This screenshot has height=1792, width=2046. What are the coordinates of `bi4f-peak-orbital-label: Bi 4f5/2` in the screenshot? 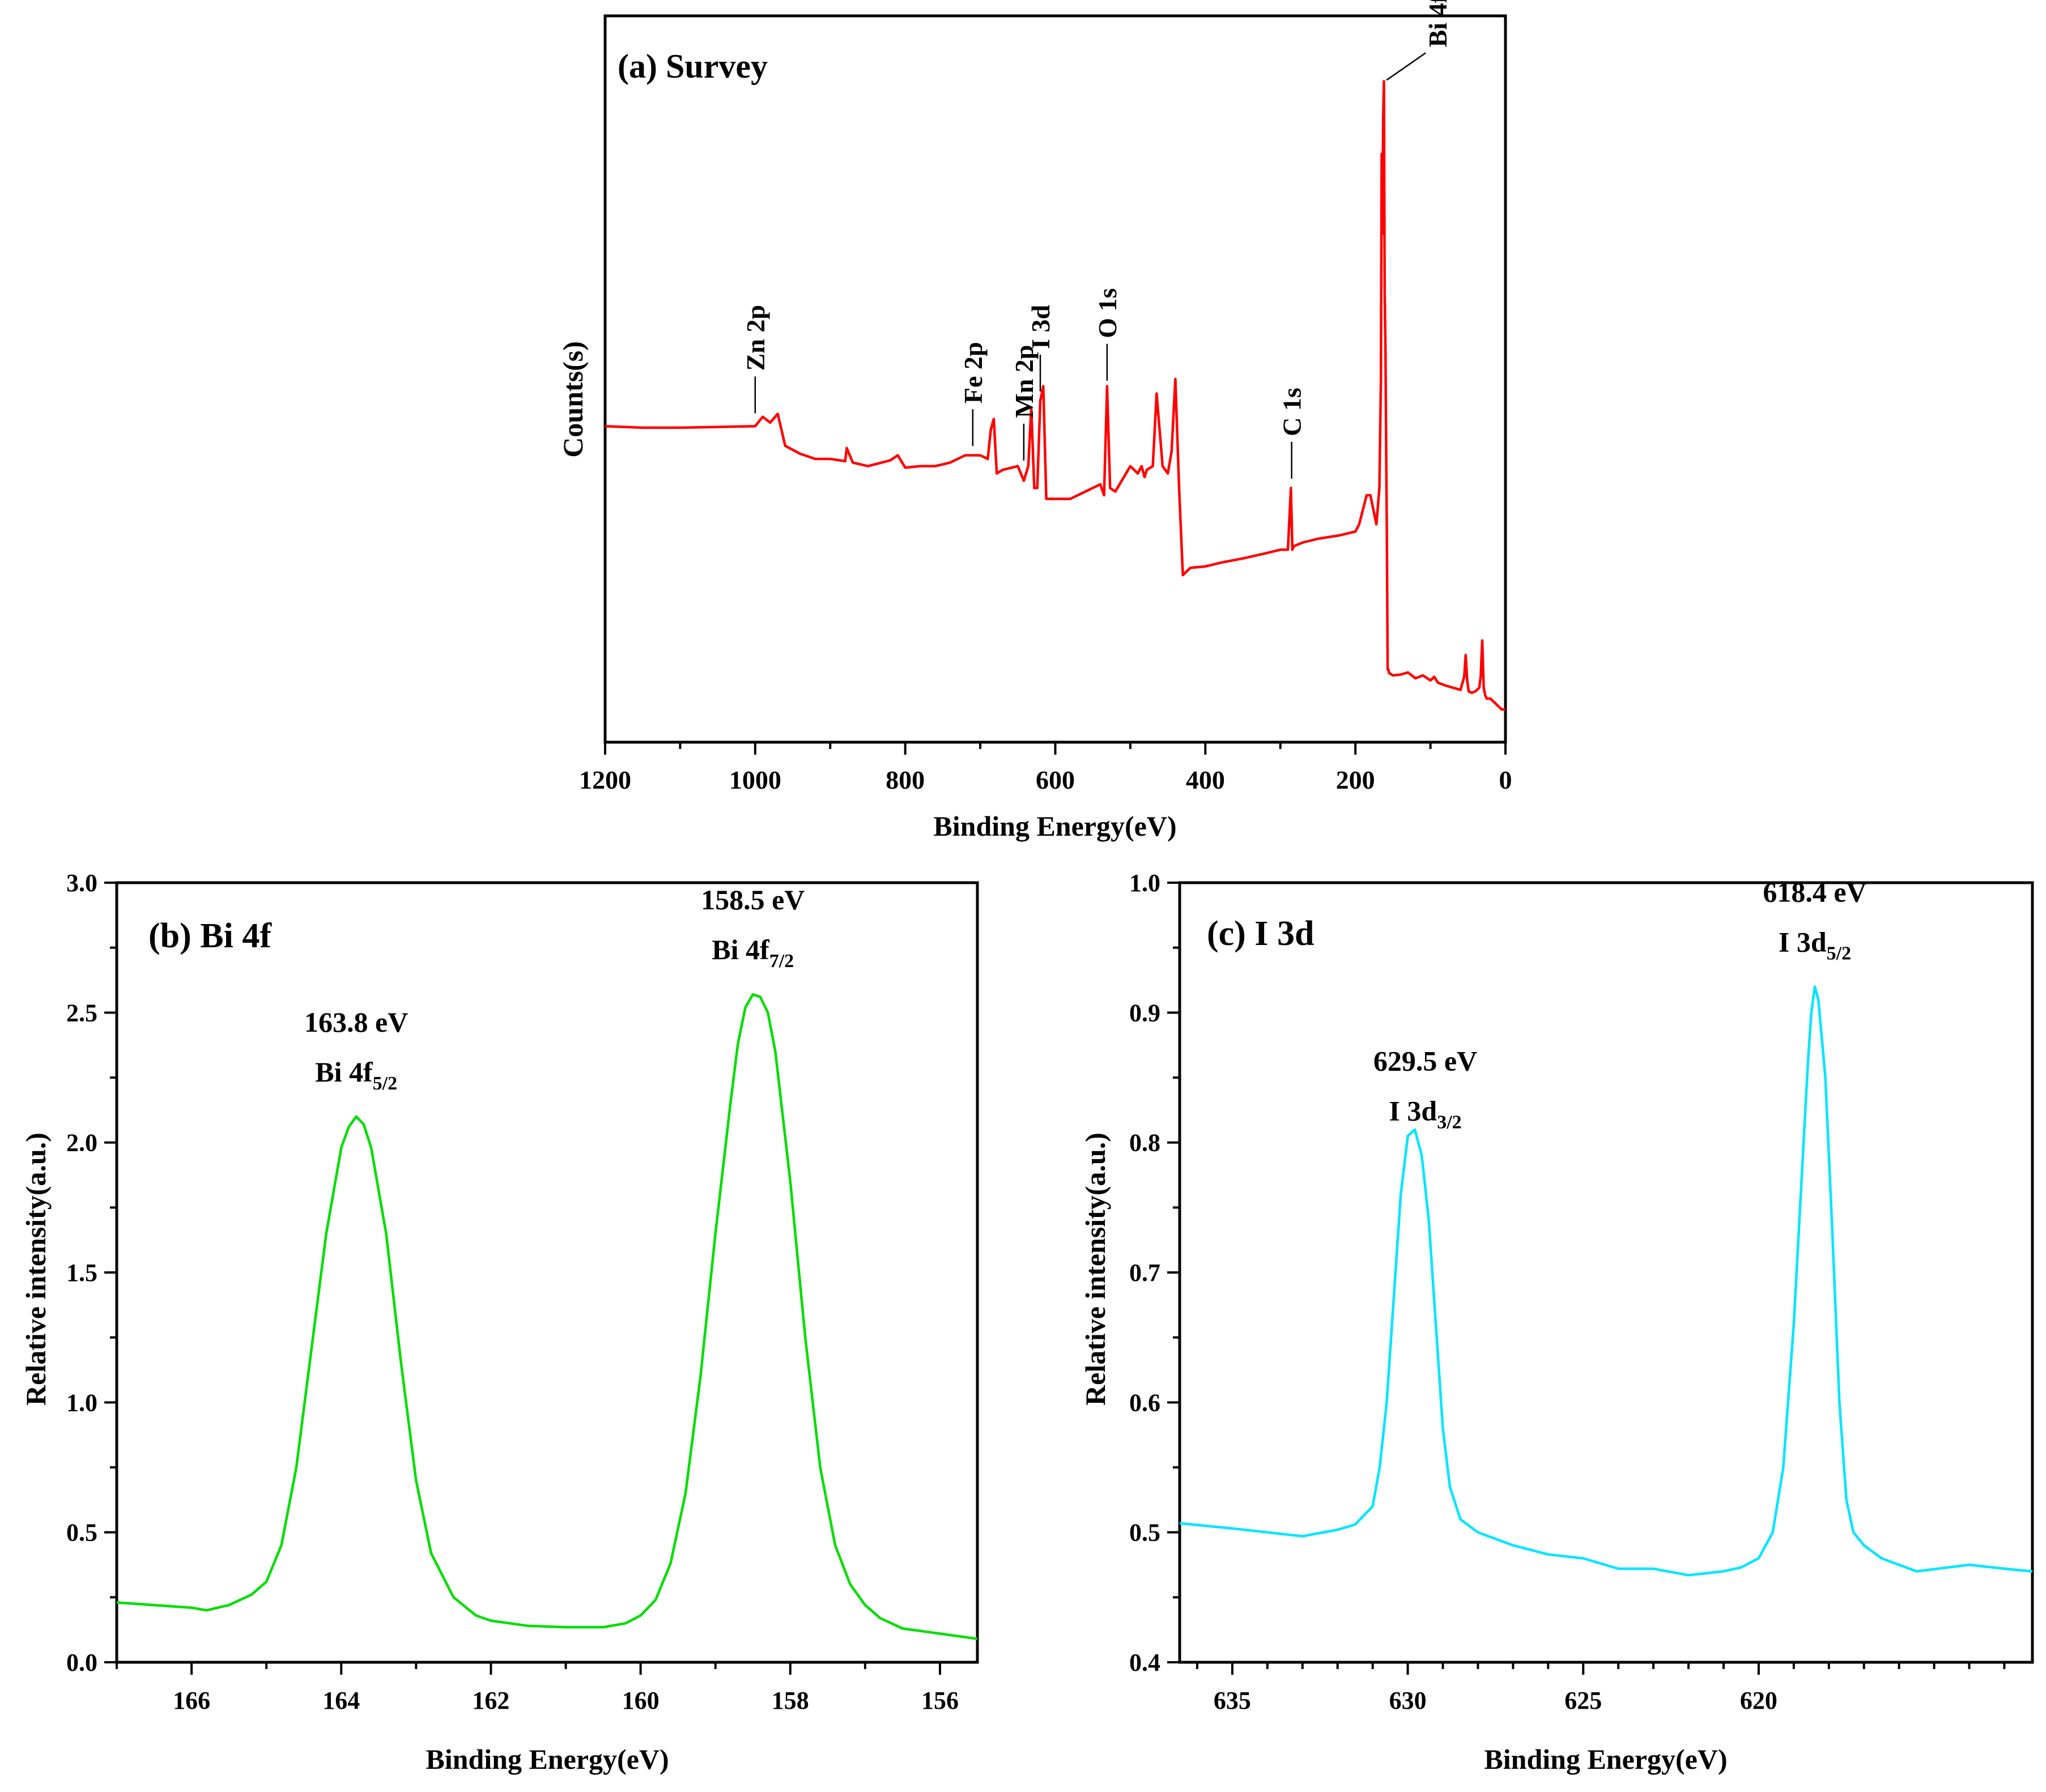 It's located at (356, 1075).